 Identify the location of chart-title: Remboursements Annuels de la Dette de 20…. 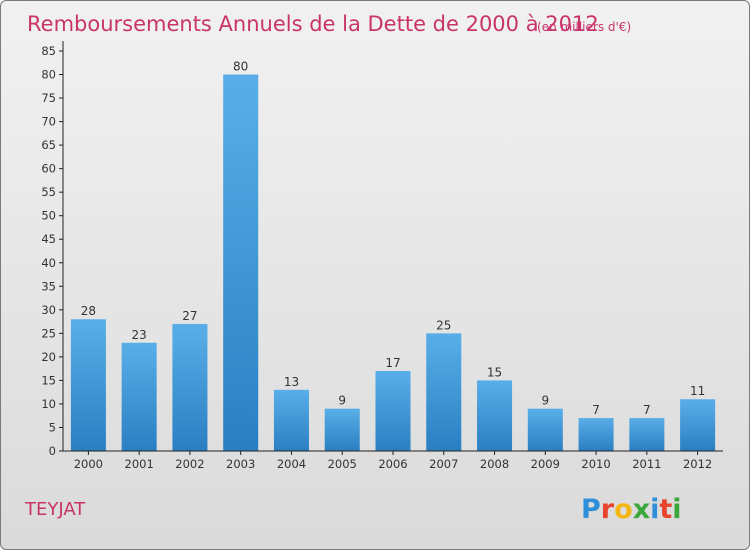
(313, 24).